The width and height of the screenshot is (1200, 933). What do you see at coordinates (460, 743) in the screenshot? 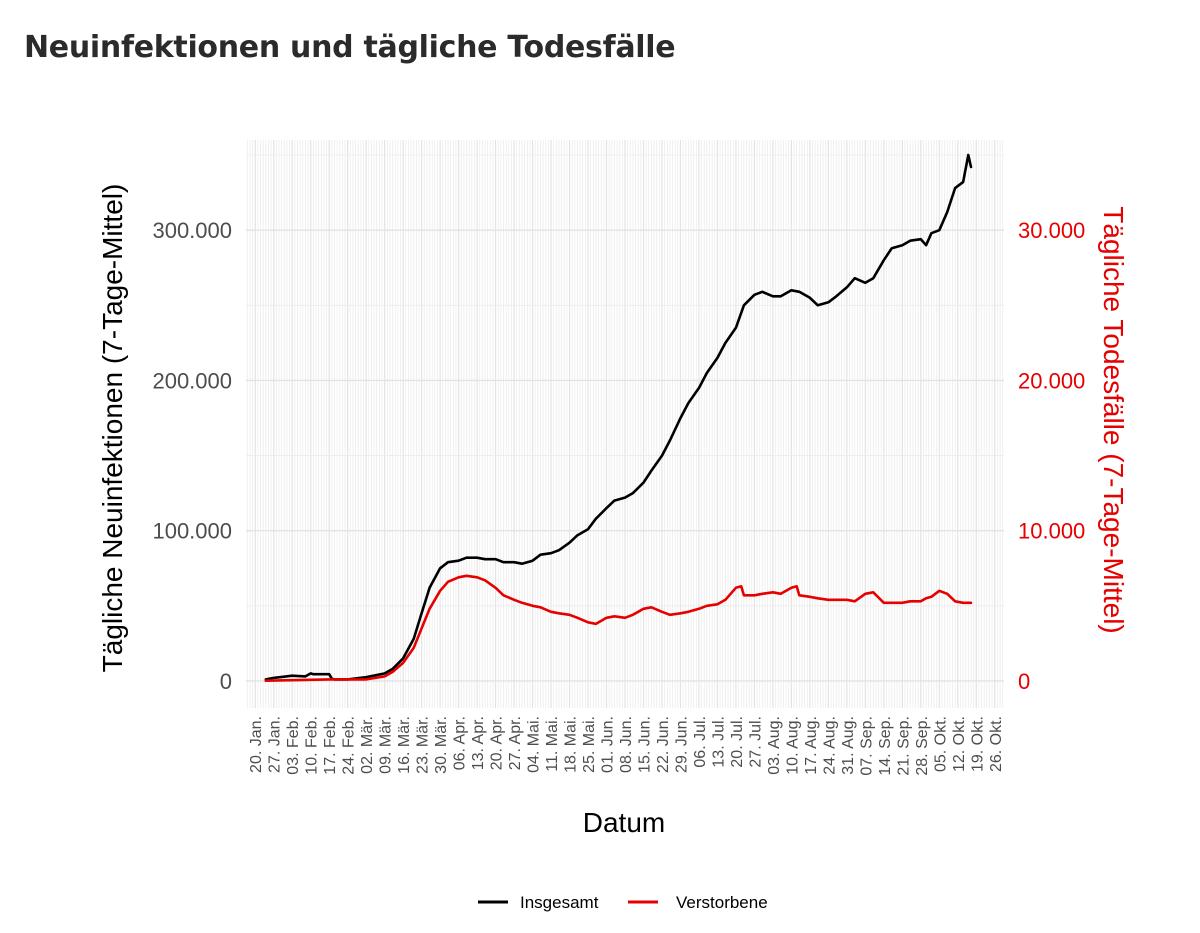
I see `x-tick-label: 06. Apr.` at bounding box center [460, 743].